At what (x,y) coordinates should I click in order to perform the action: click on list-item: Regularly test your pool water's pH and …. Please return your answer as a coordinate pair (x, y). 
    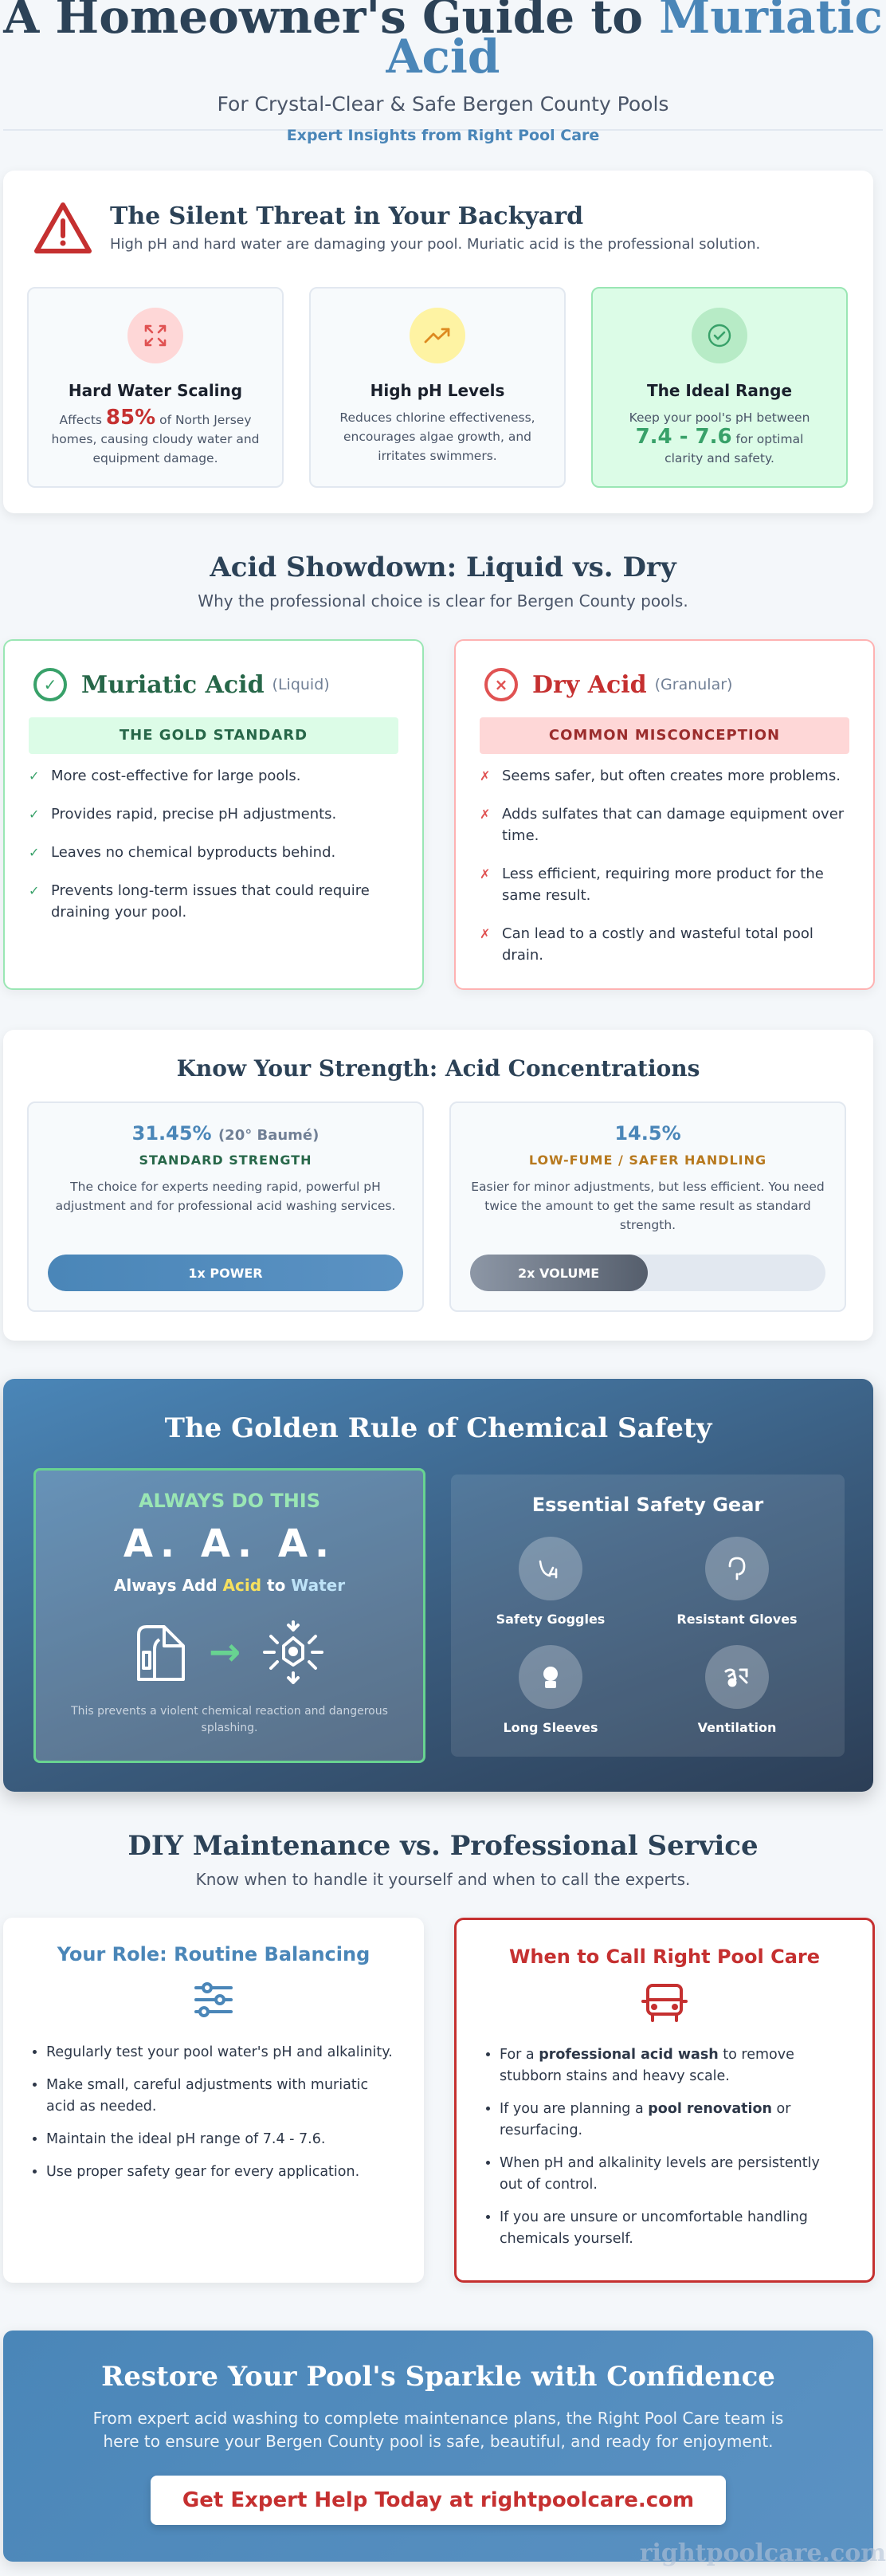
    Looking at the image, I should click on (222, 2053).